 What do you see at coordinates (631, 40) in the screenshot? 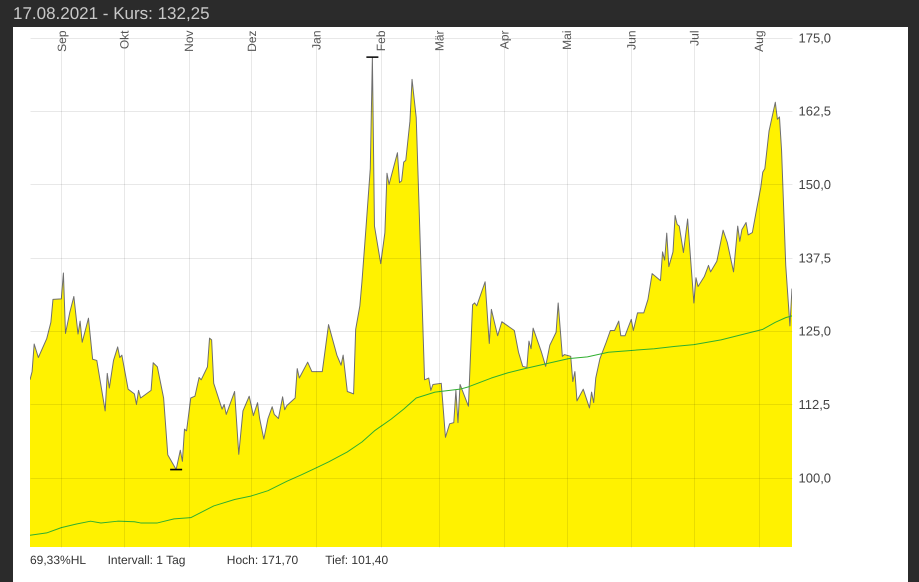
I see `x-tick-label: Jun` at bounding box center [631, 40].